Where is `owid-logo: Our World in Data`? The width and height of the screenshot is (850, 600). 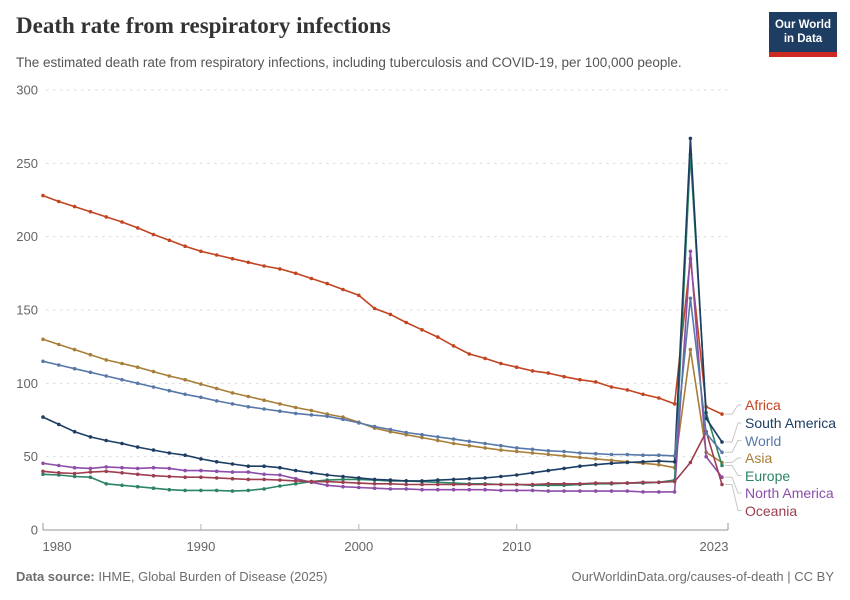 owid-logo: Our World in Data is located at coordinates (803, 34).